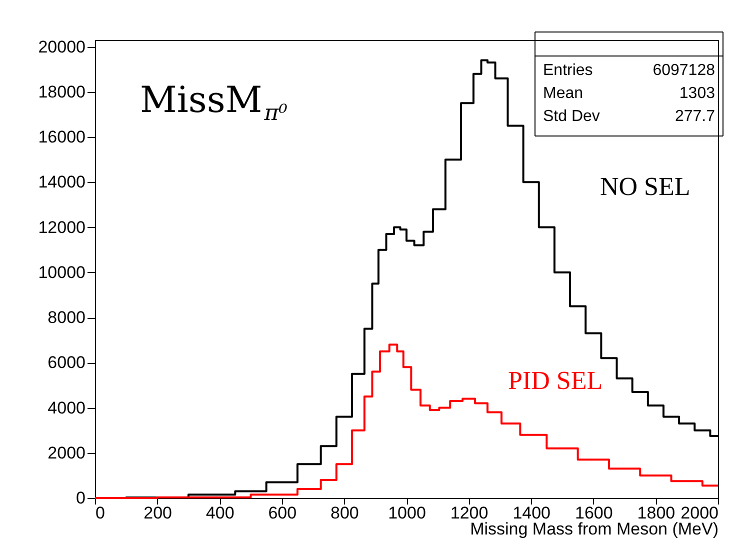 Image resolution: width=744 pixels, height=549 pixels. I want to click on annotation: 6097128, so click(684, 70).